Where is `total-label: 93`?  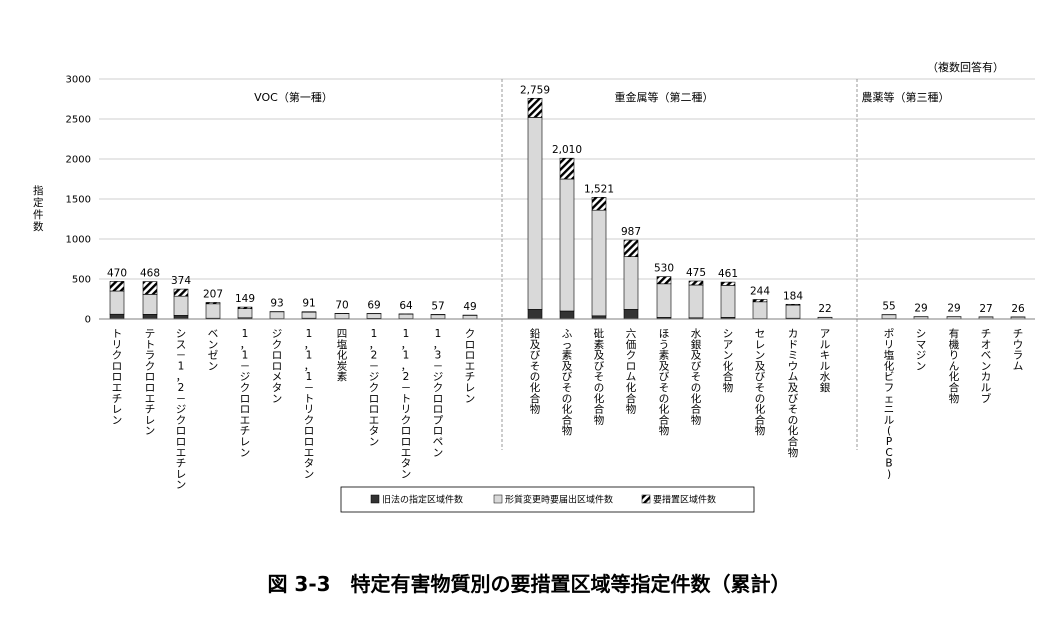
total-label: 93 is located at coordinates (276, 304).